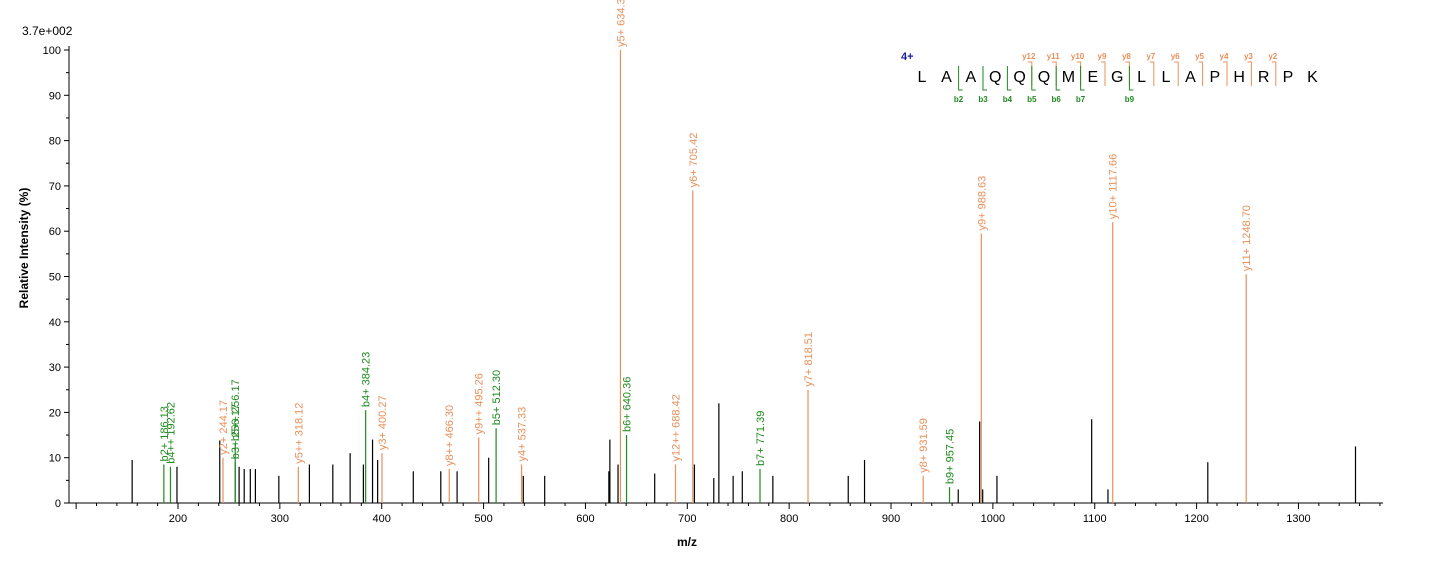 This screenshot has width=1436, height=567. I want to click on charge-state: 4+, so click(907, 57).